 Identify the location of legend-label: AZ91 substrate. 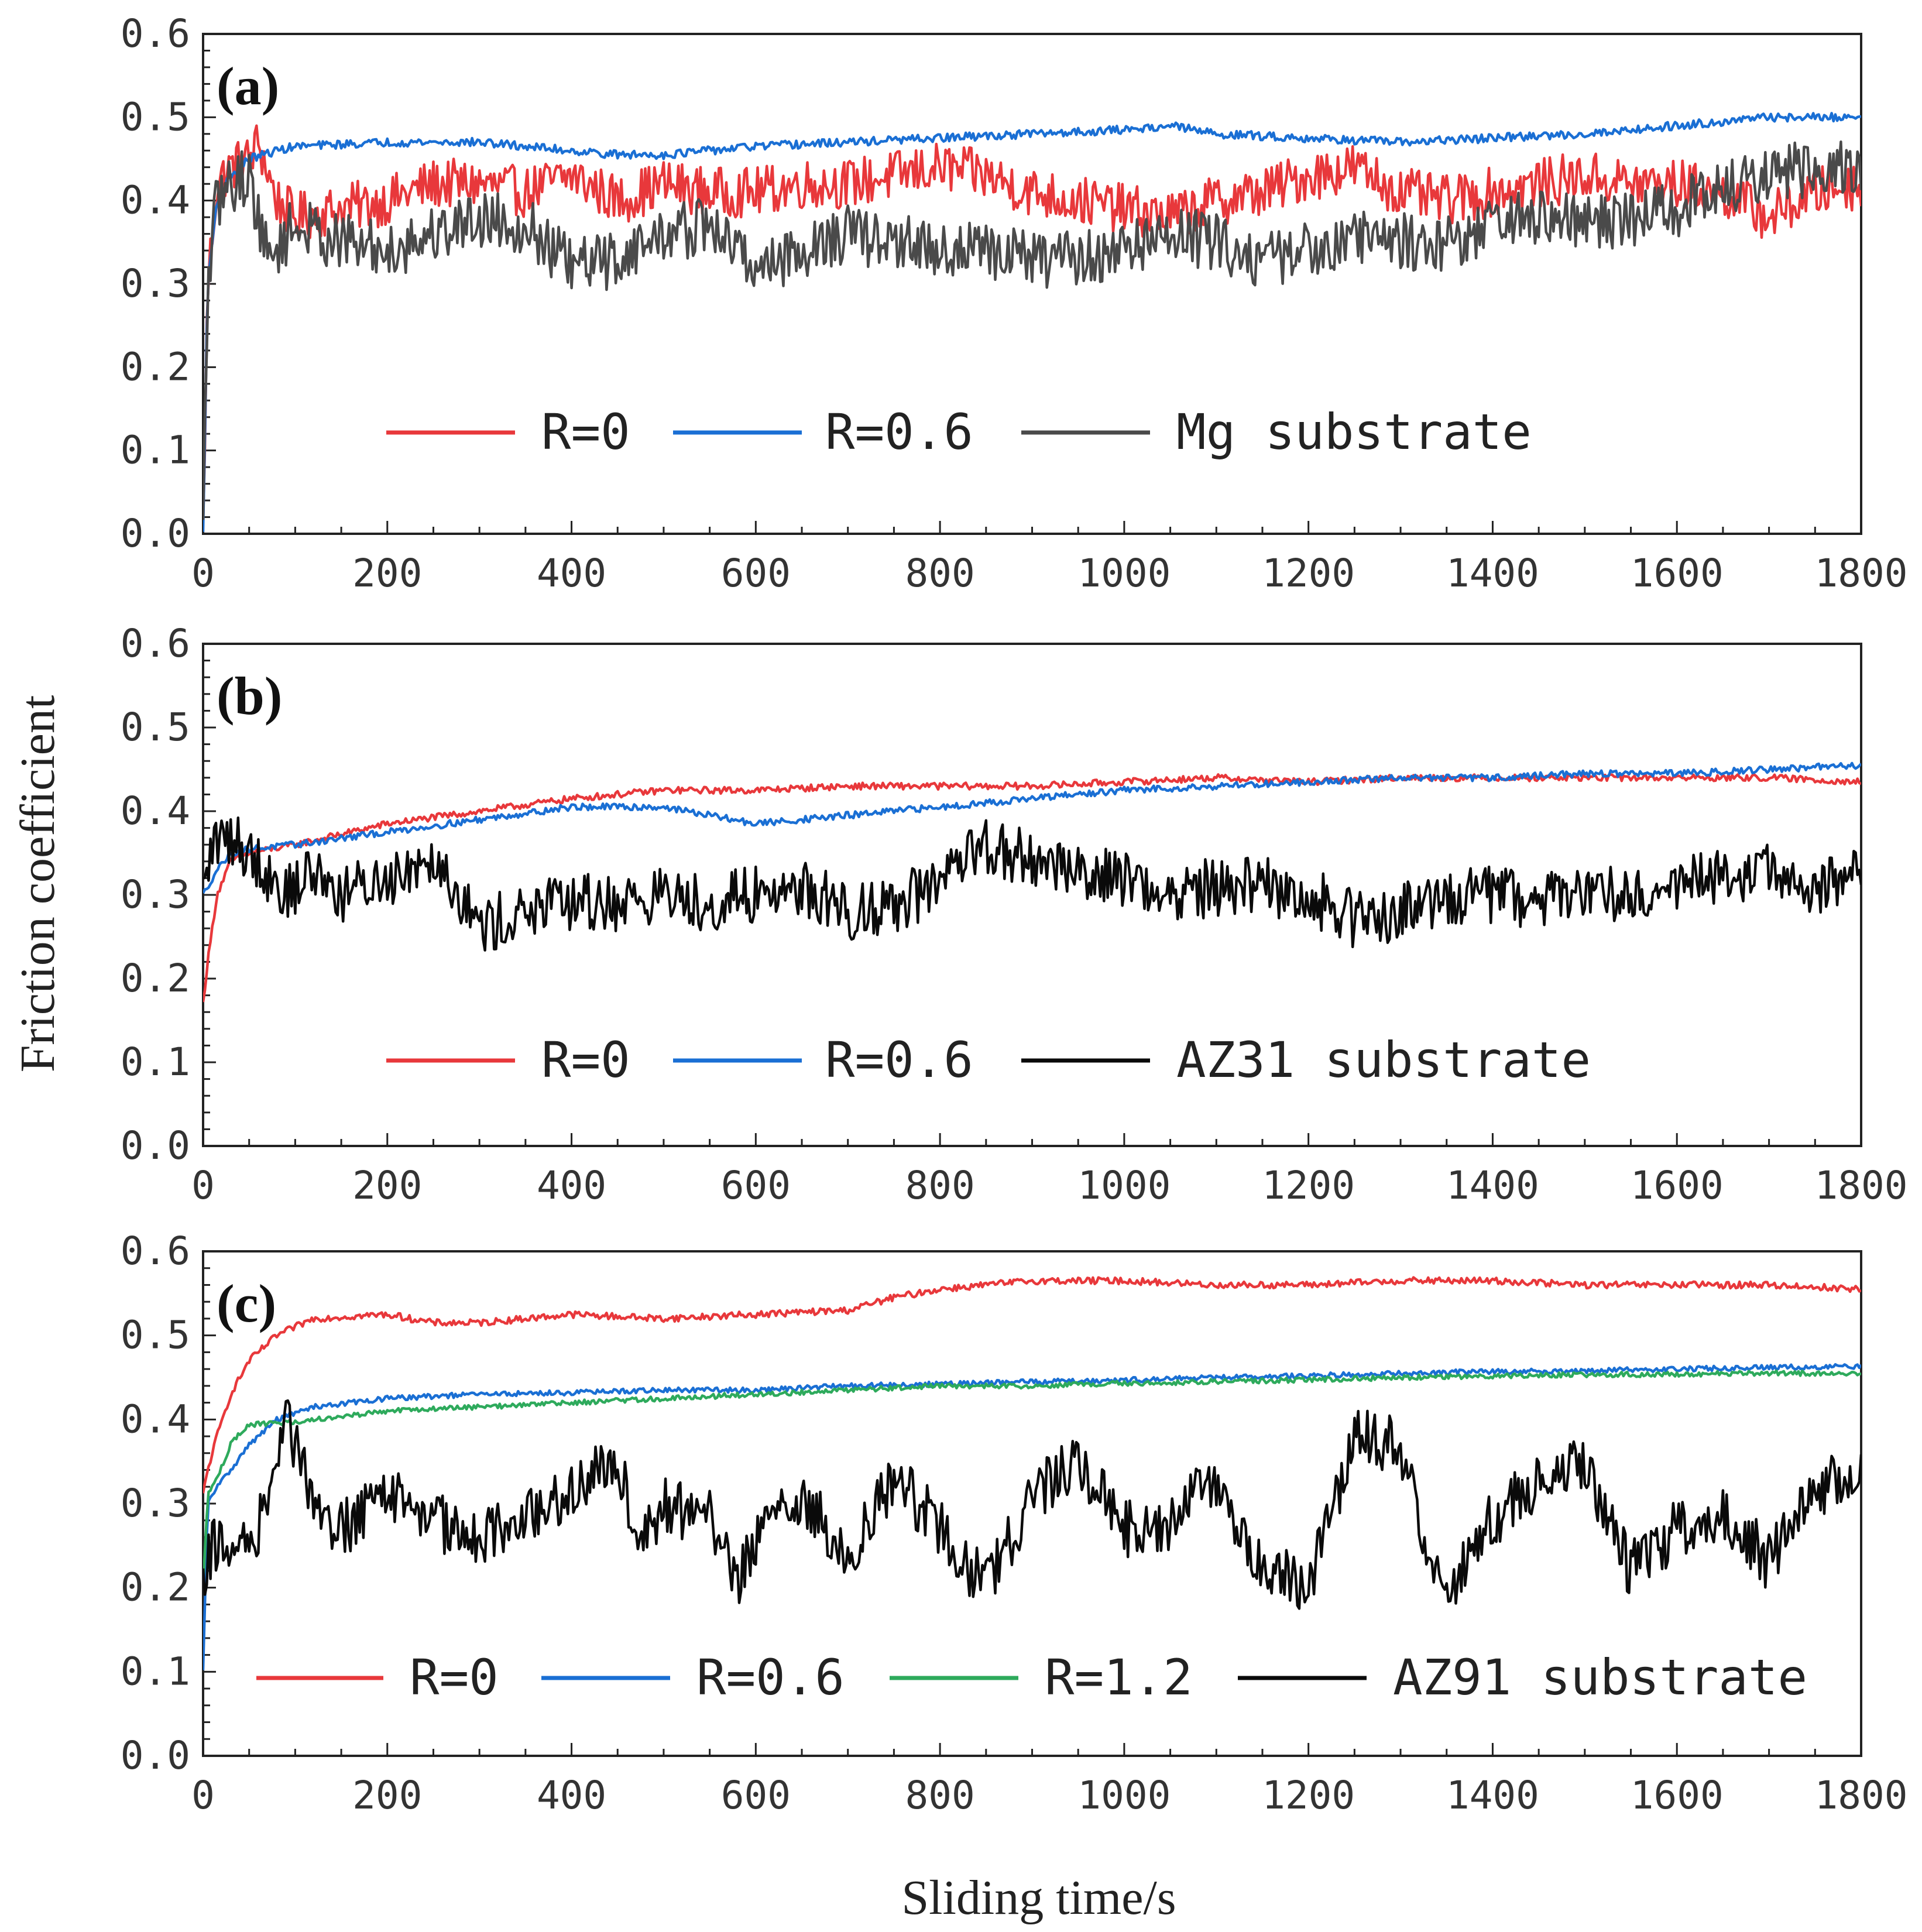
(1600, 1677).